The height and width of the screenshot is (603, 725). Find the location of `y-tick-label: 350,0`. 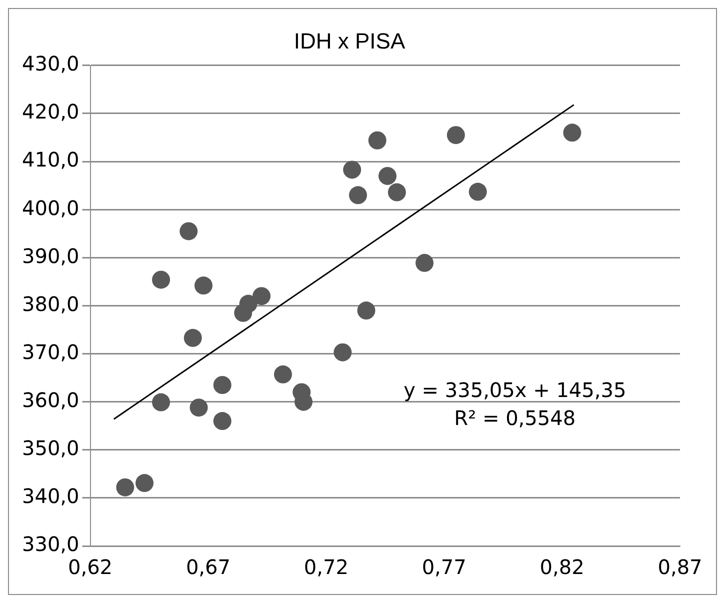

y-tick-label: 350,0 is located at coordinates (51, 448).